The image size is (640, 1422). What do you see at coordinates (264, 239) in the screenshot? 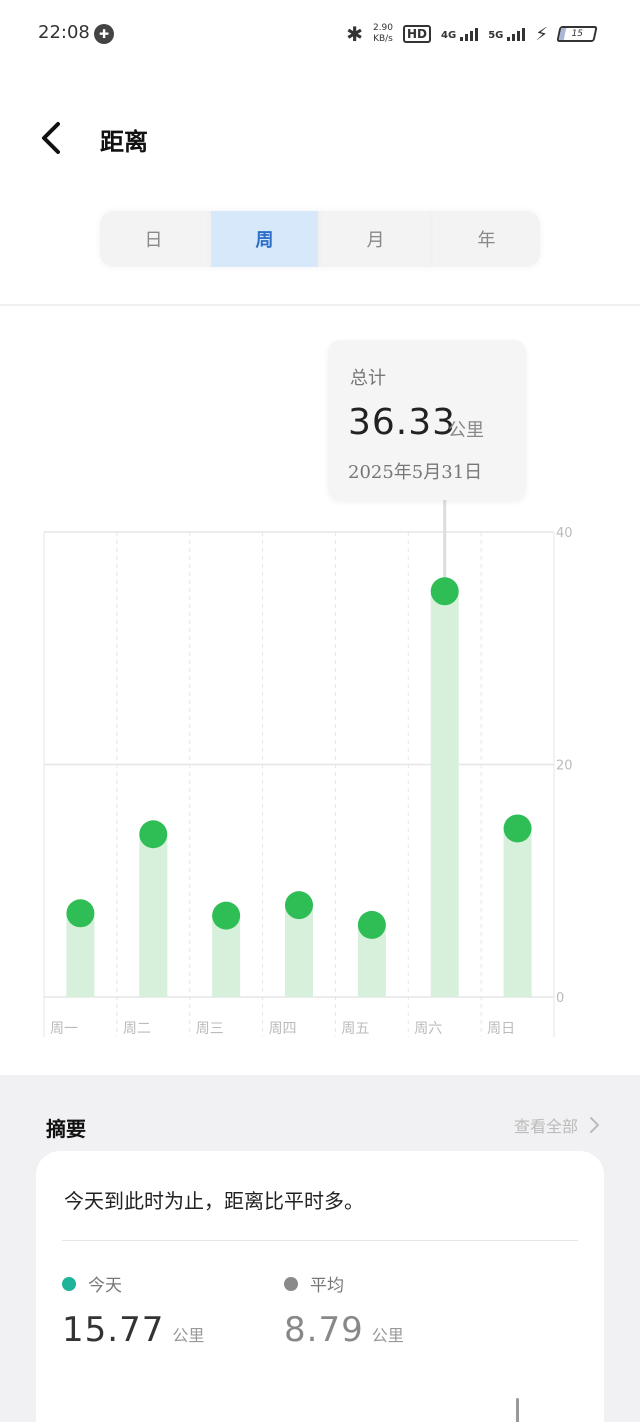
I see `tab-week: 周` at bounding box center [264, 239].